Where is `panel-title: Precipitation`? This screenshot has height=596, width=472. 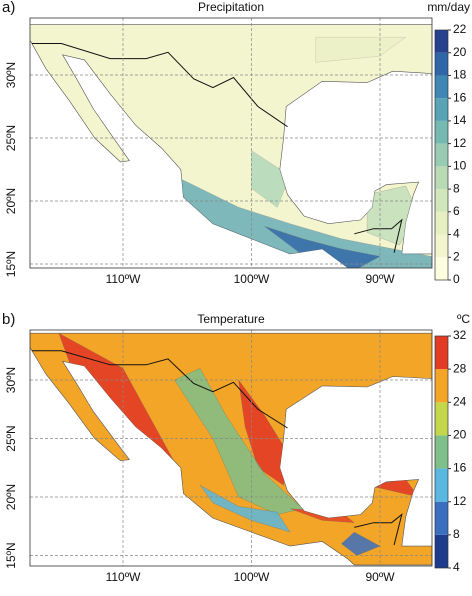 panel-title: Precipitation is located at coordinates (231, 7).